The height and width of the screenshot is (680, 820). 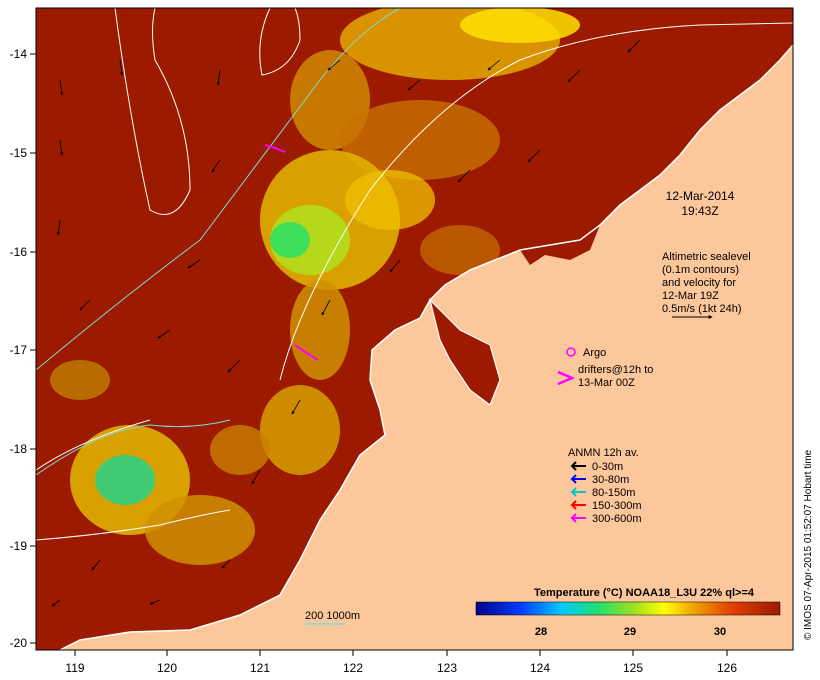 What do you see at coordinates (617, 519) in the screenshot?
I see `anmn-item-label: 300-600m` at bounding box center [617, 519].